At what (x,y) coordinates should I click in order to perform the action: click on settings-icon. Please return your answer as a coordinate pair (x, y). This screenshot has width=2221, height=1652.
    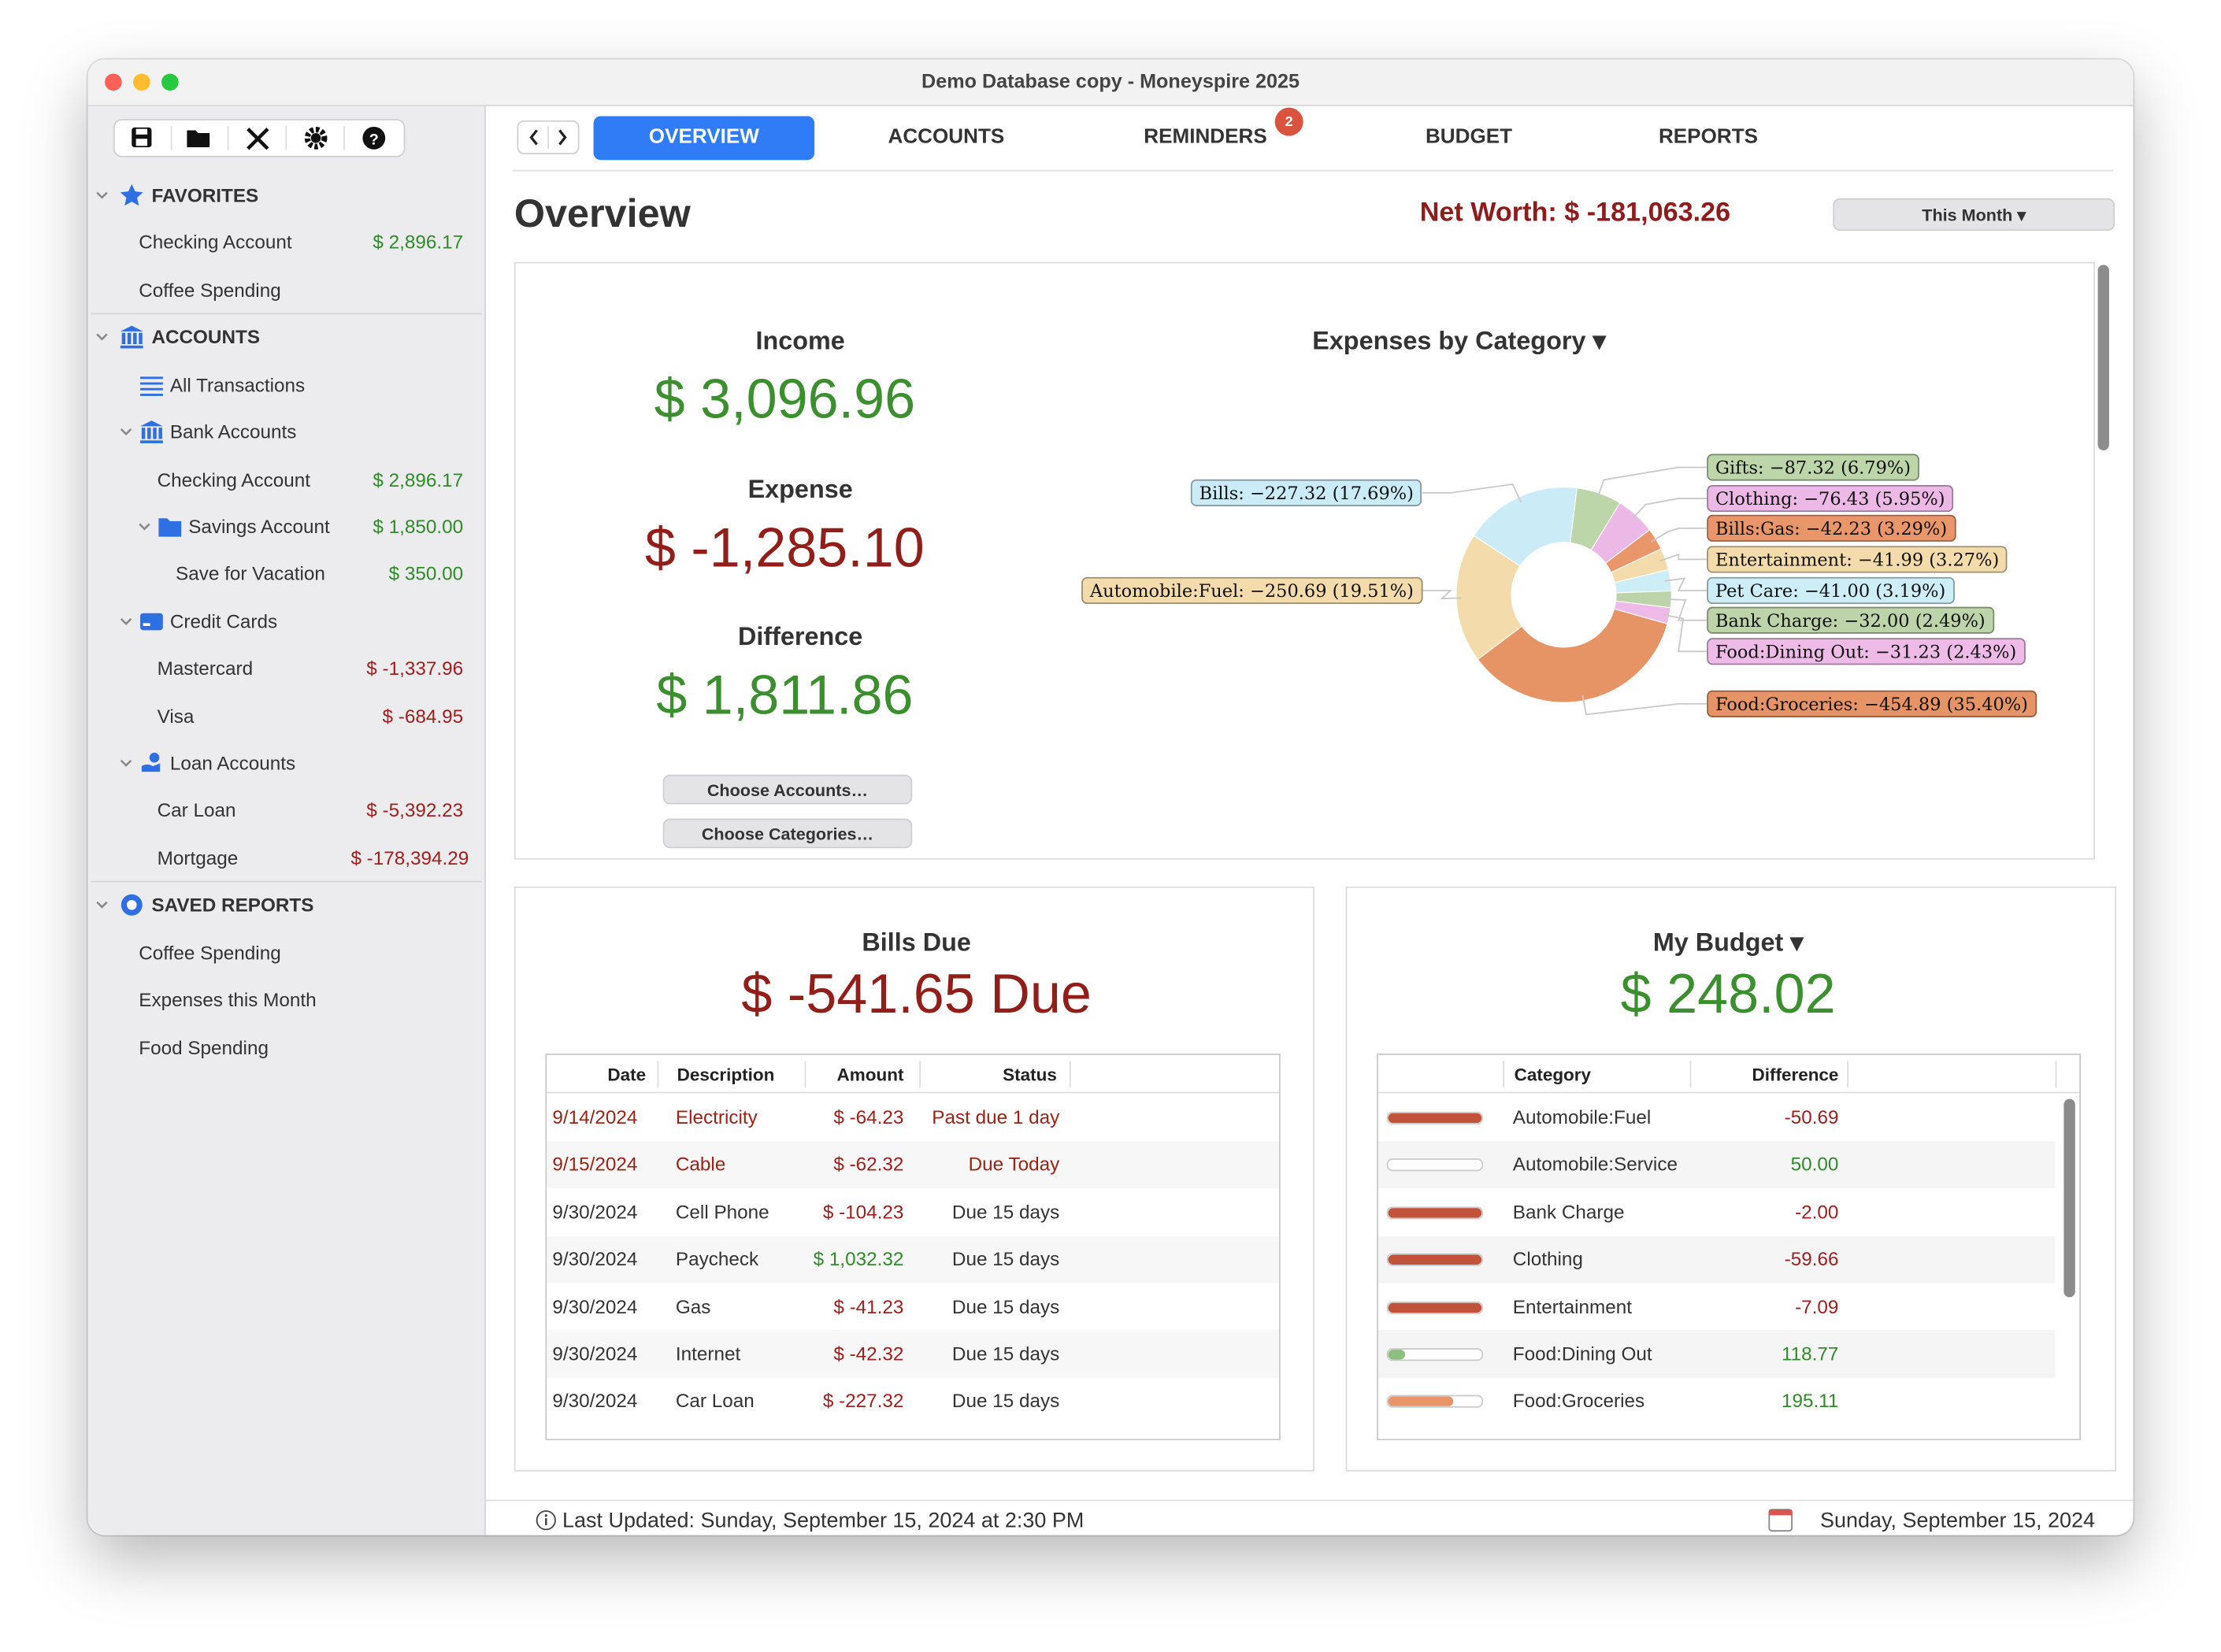
    Looking at the image, I should click on (316, 138).